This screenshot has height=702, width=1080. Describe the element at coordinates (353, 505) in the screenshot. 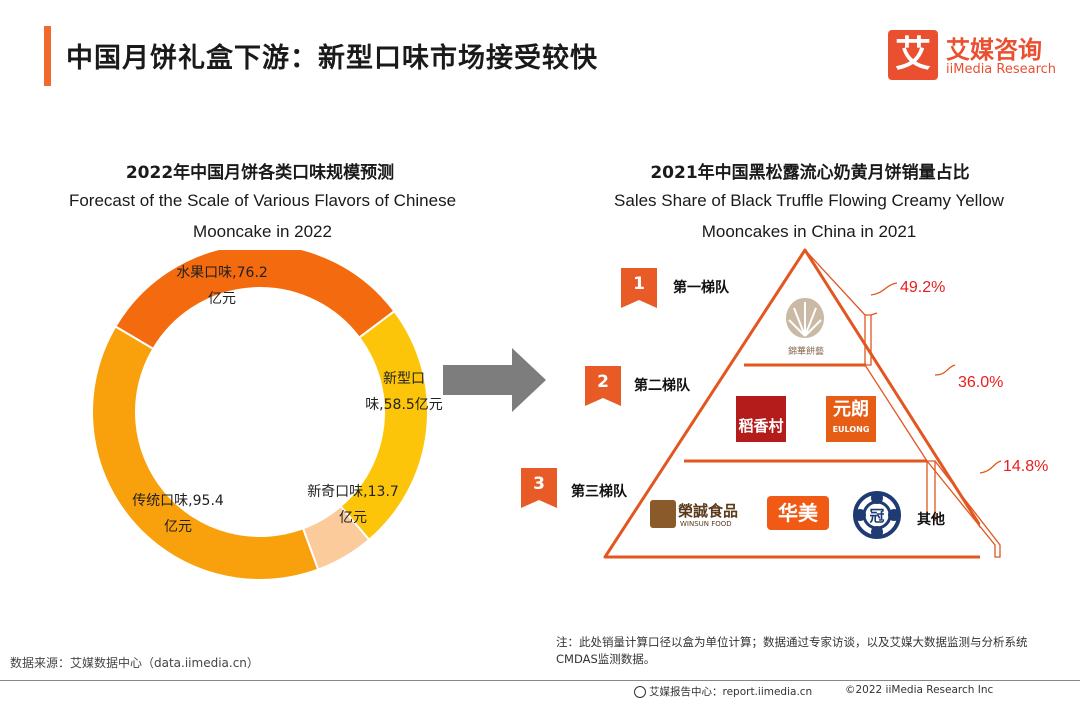

I see `label-novel: 新奇口味,13.7 亿元` at that location.